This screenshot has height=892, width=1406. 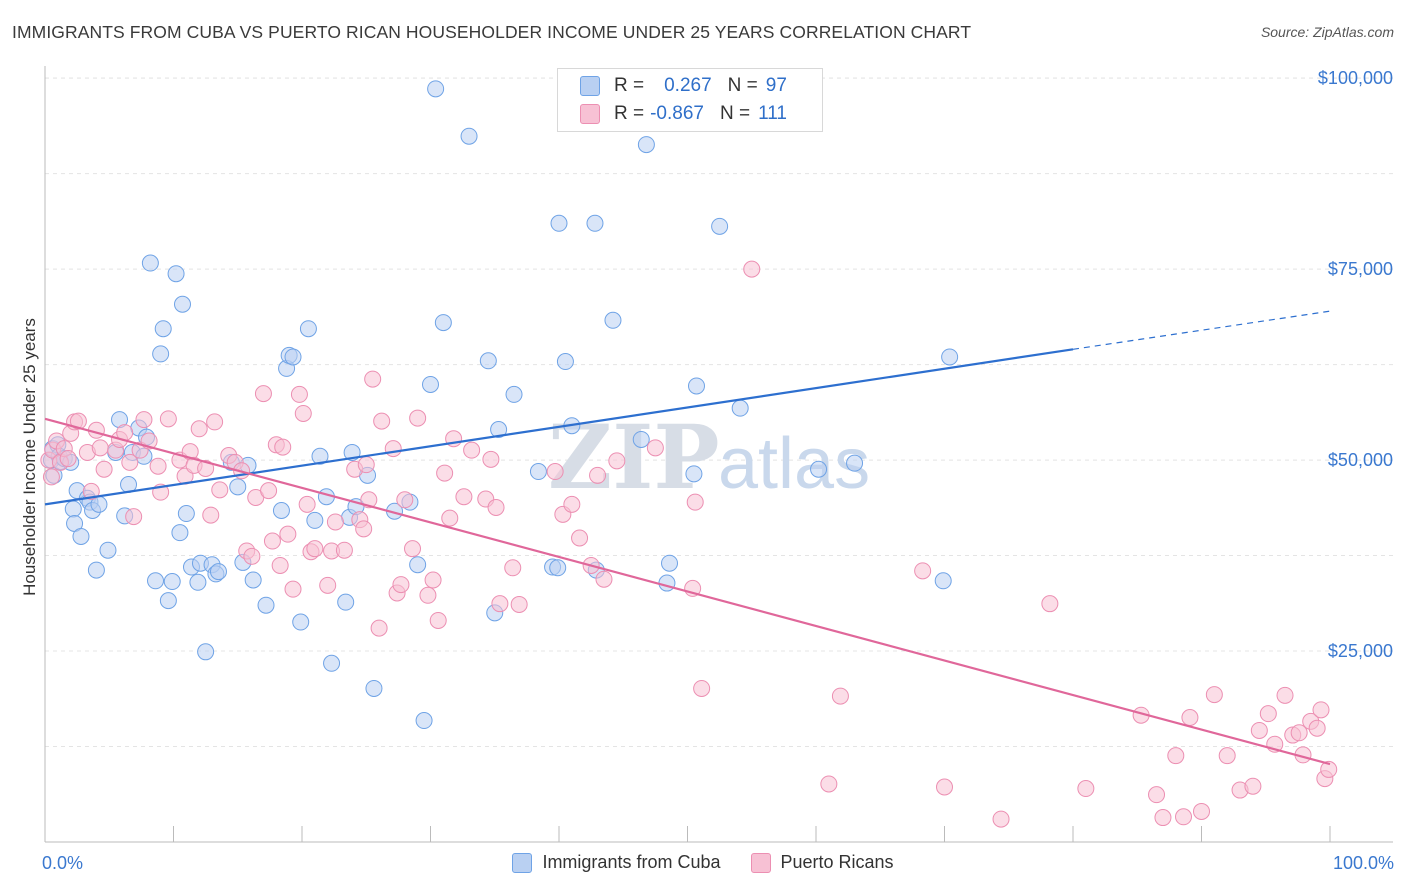 I want to click on y-axis-title: Householder Income Under 25 years, so click(x=29, y=457).